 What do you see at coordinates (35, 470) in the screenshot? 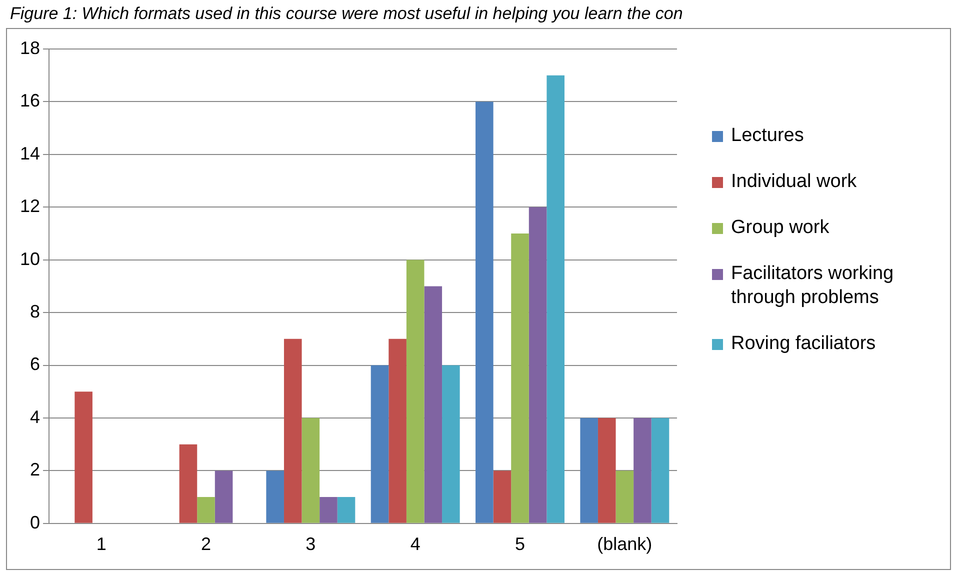
I see `y-tick-label: 2` at bounding box center [35, 470].